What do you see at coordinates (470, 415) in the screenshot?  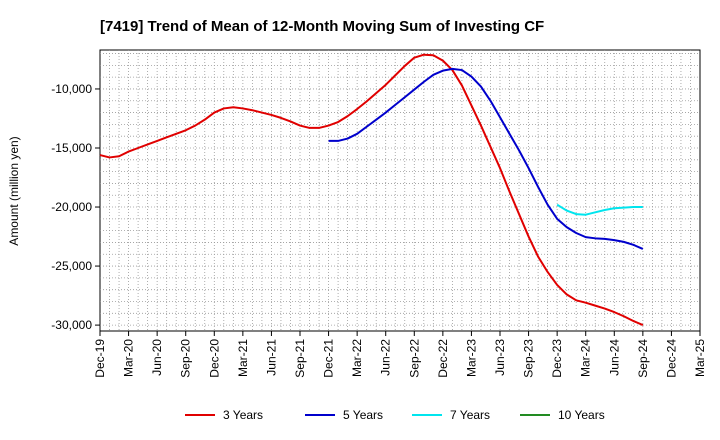 I see `legend-label: 7 Years` at bounding box center [470, 415].